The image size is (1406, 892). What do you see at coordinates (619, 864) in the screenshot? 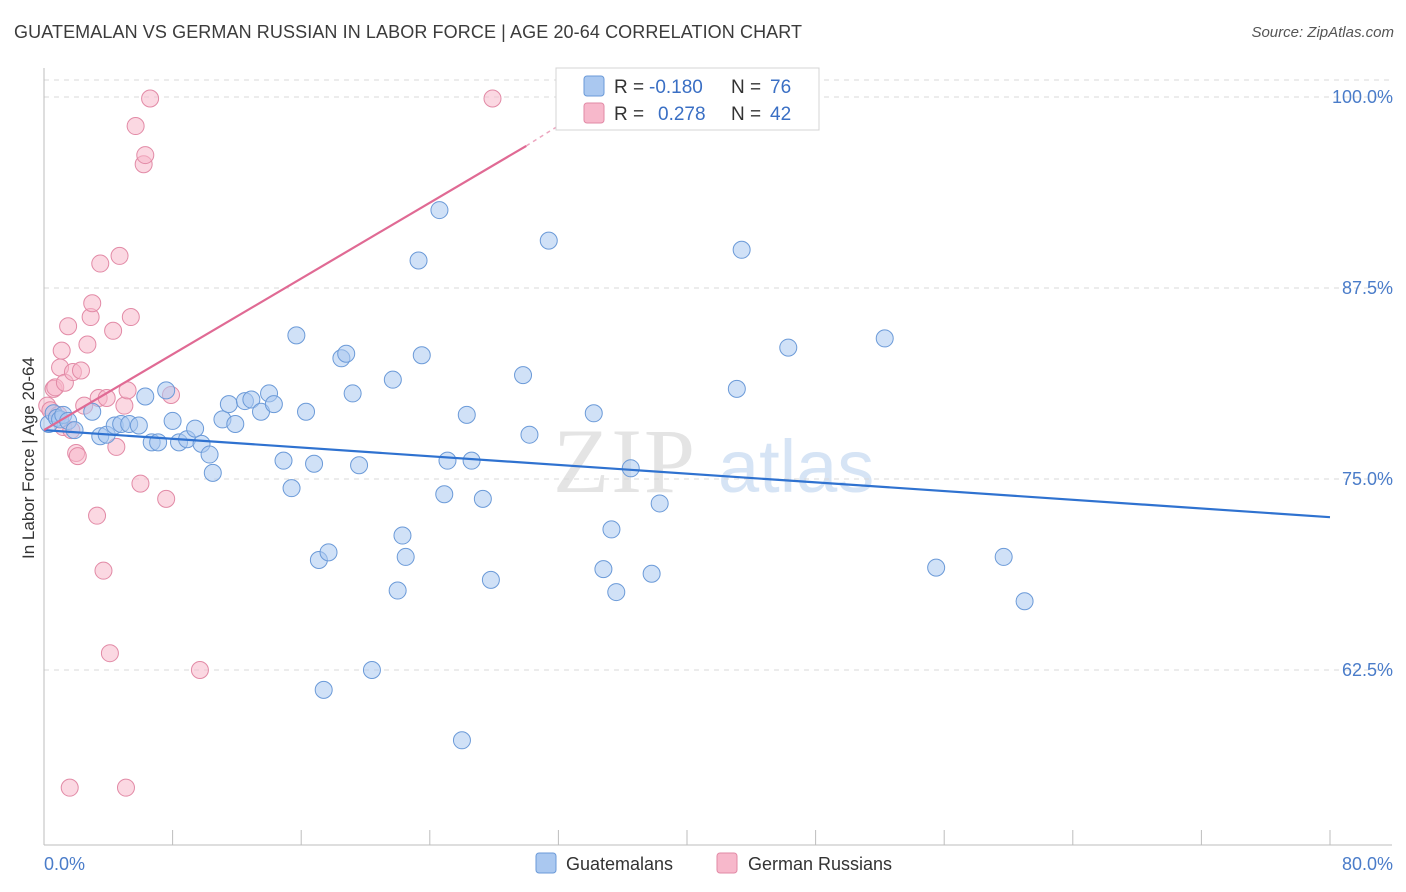
I see `bottom-legend-guatemalans: Guatemalans` at bounding box center [619, 864].